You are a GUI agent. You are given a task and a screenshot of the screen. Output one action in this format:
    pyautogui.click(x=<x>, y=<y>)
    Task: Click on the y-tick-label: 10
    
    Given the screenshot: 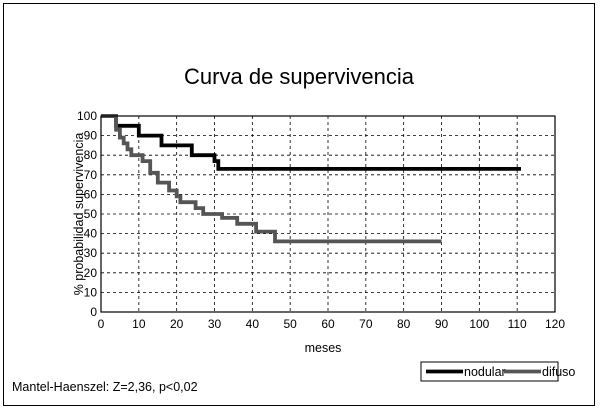 What is the action you would take?
    pyautogui.click(x=91, y=292)
    